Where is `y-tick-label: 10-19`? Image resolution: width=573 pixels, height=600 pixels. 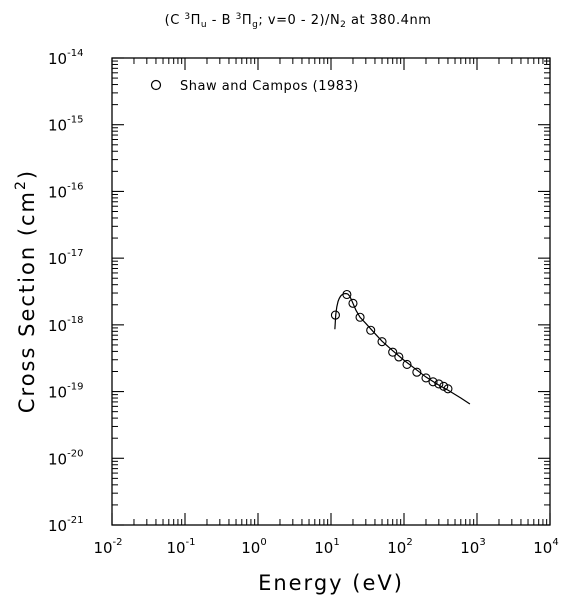
y-tick-label: 10-19 is located at coordinates (65, 392).